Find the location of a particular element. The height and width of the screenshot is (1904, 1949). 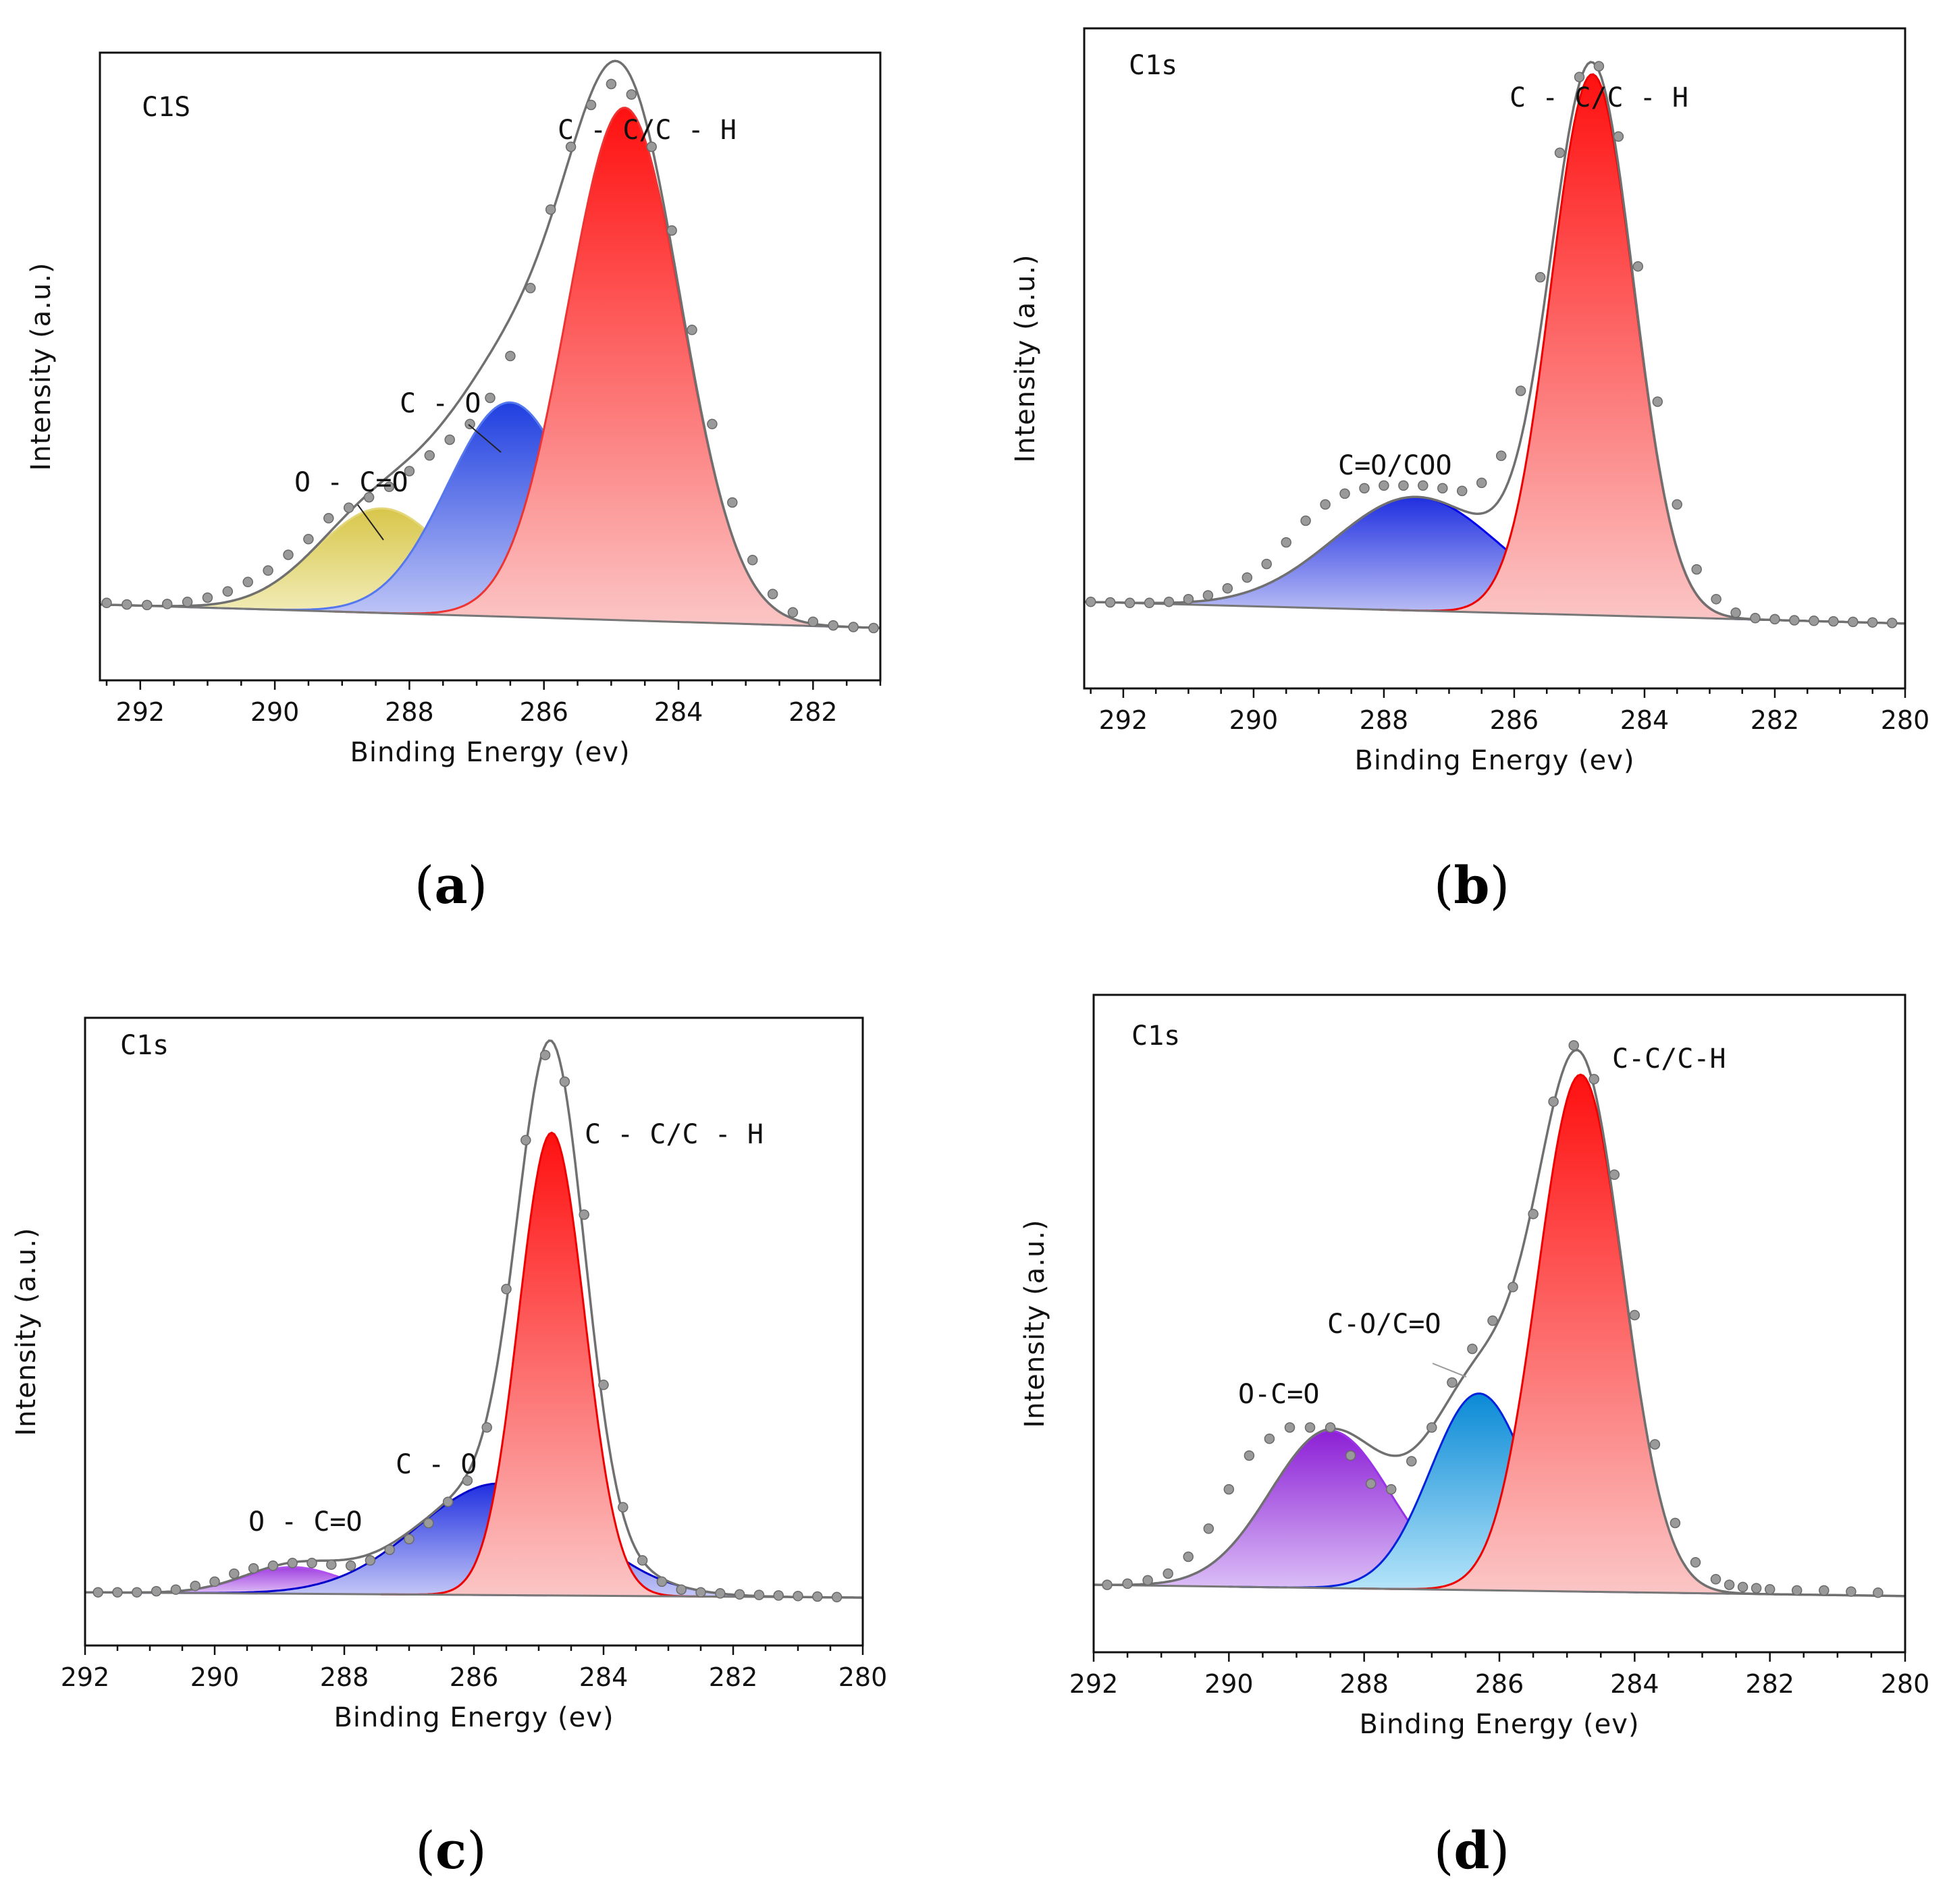

x-tick-label: 282 is located at coordinates (813, 712).